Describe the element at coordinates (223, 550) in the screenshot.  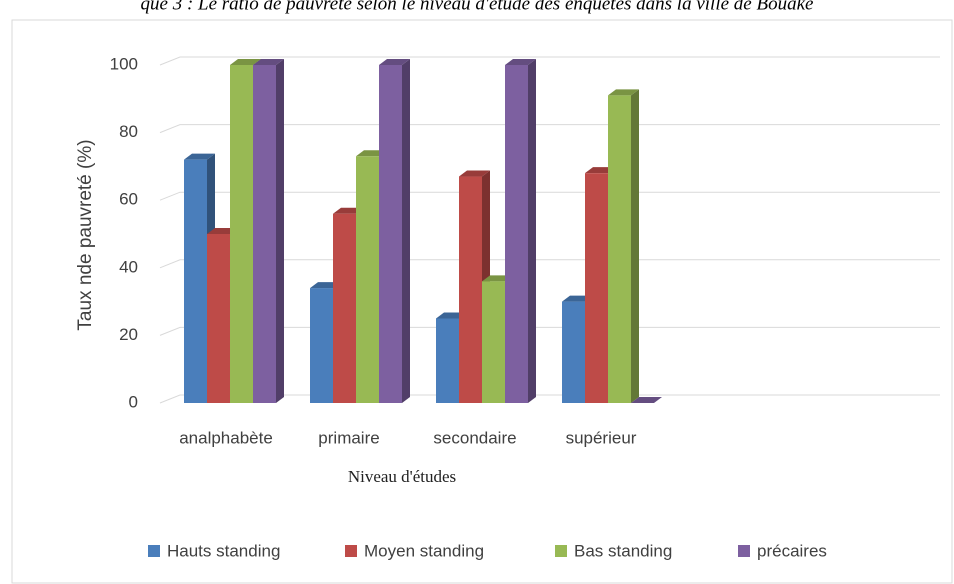
I see `legend-label: Hauts standing` at that location.